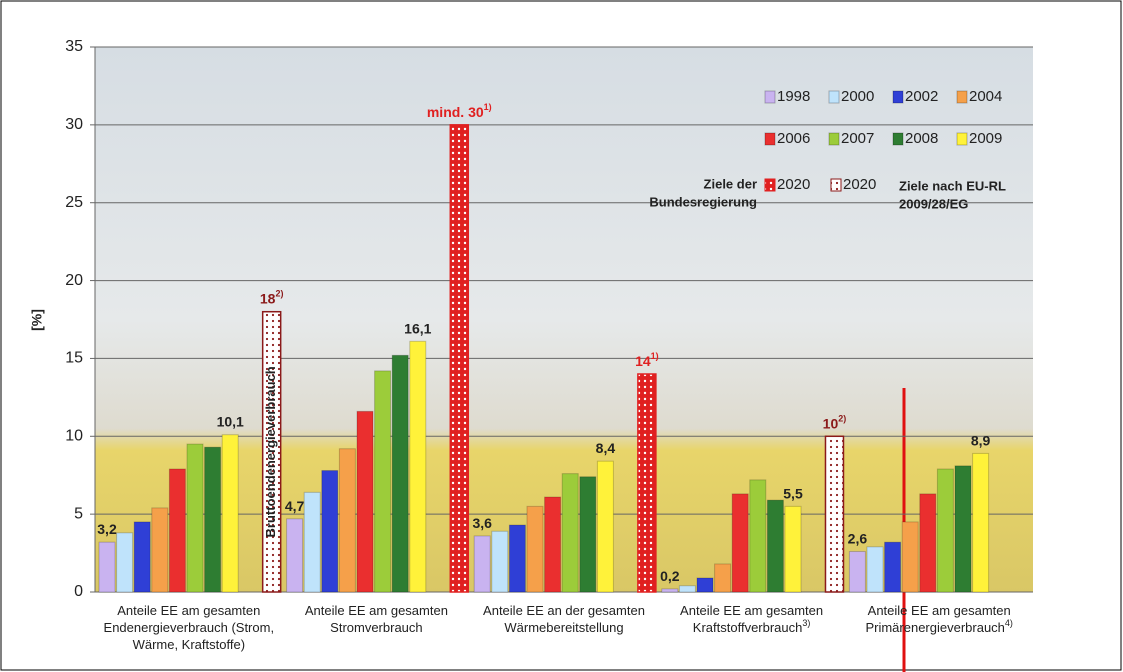 This screenshot has width=1123, height=672. I want to click on value-label-text: 2,6, so click(858, 538).